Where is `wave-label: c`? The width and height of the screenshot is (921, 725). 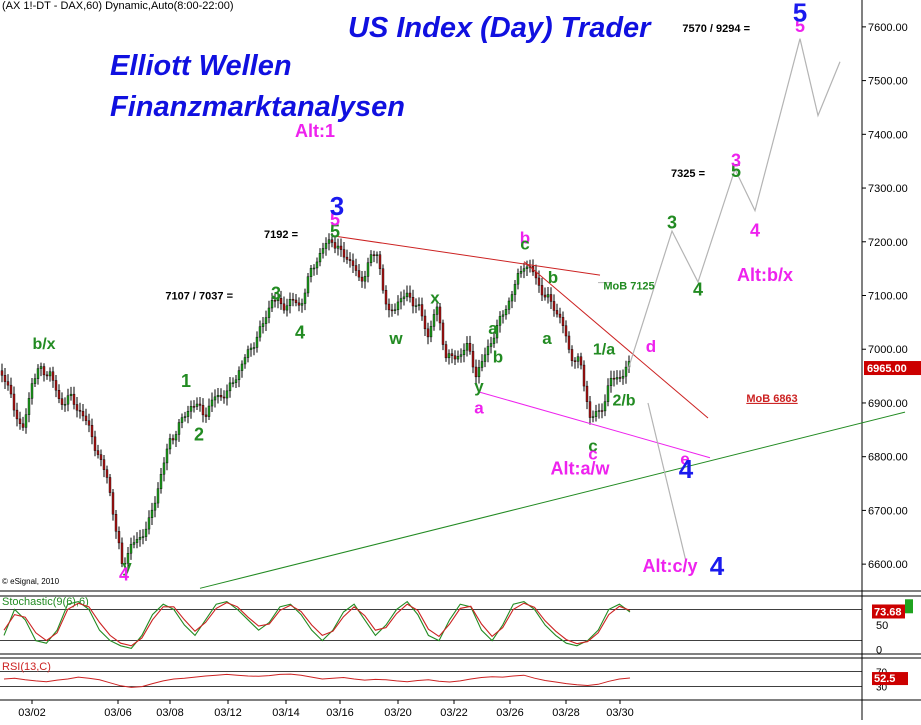
wave-label: c is located at coordinates (592, 453).